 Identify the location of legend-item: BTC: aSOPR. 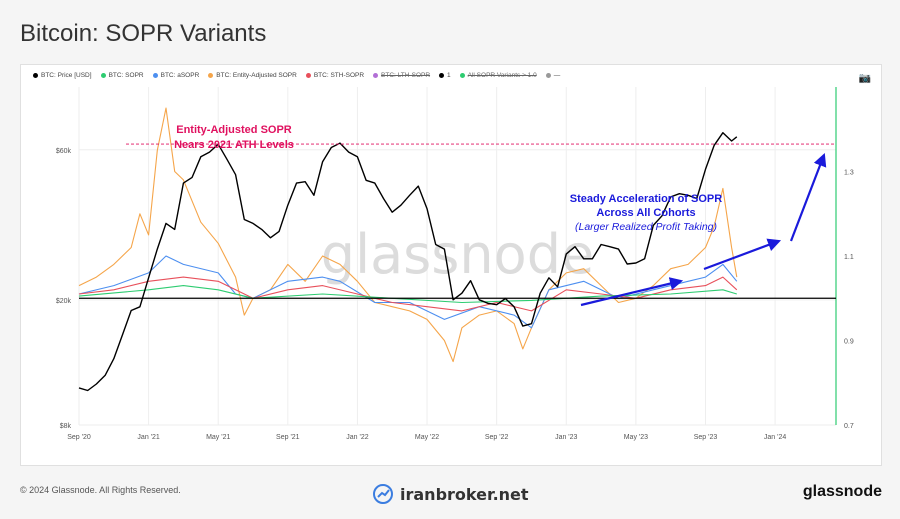
(176, 75).